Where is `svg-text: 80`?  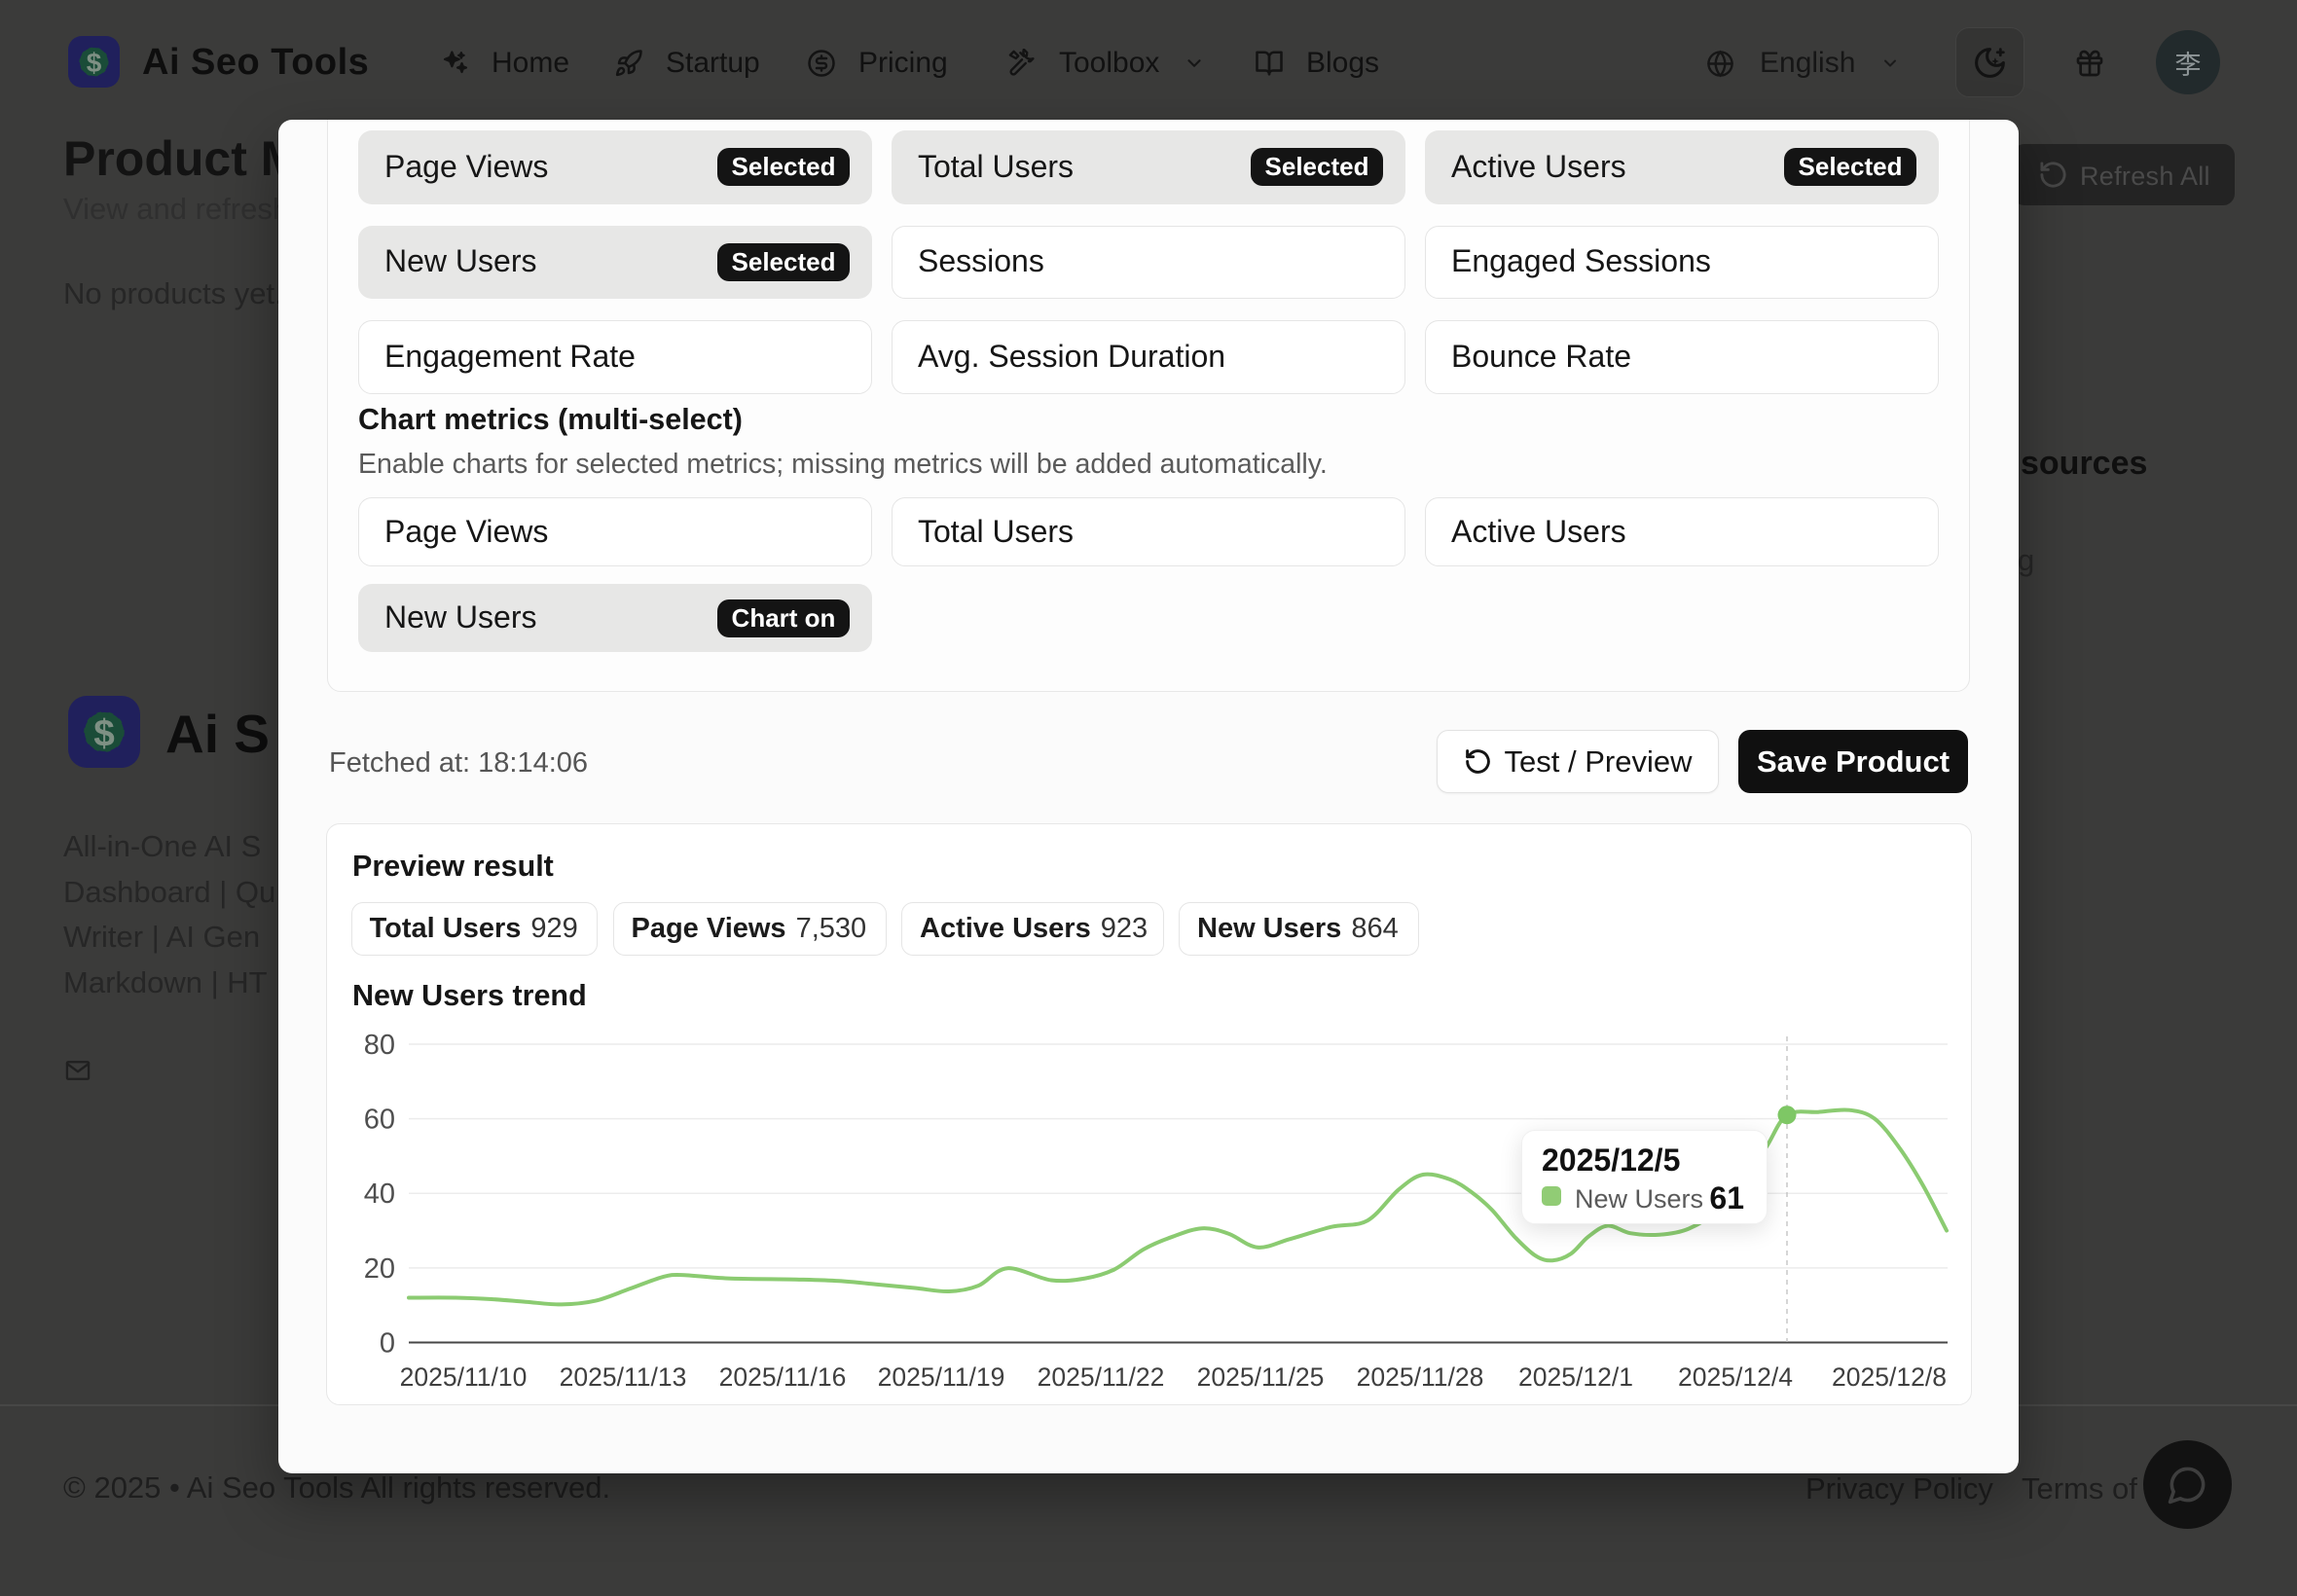
svg-text: 80 is located at coordinates (380, 1045).